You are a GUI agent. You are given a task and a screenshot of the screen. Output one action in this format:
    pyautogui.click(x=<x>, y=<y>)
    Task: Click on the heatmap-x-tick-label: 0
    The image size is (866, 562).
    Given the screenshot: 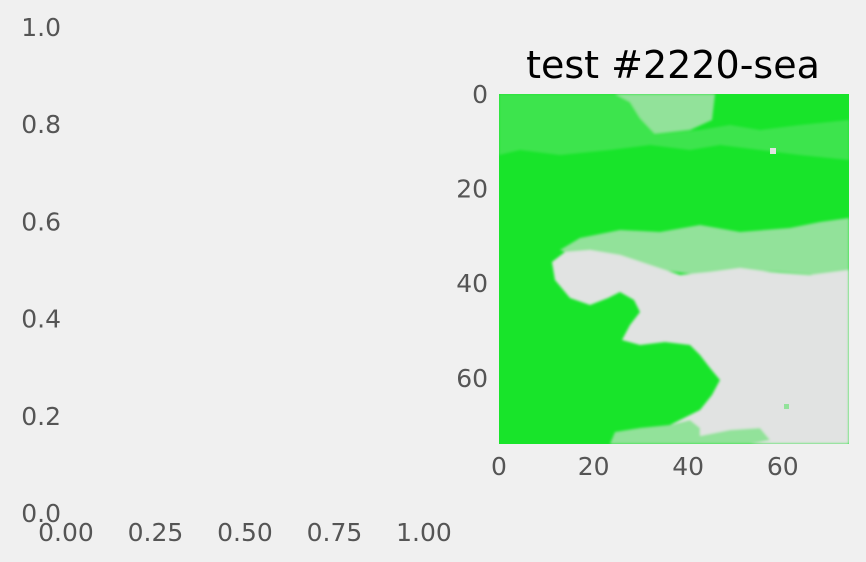 What is the action you would take?
    pyautogui.click(x=499, y=466)
    